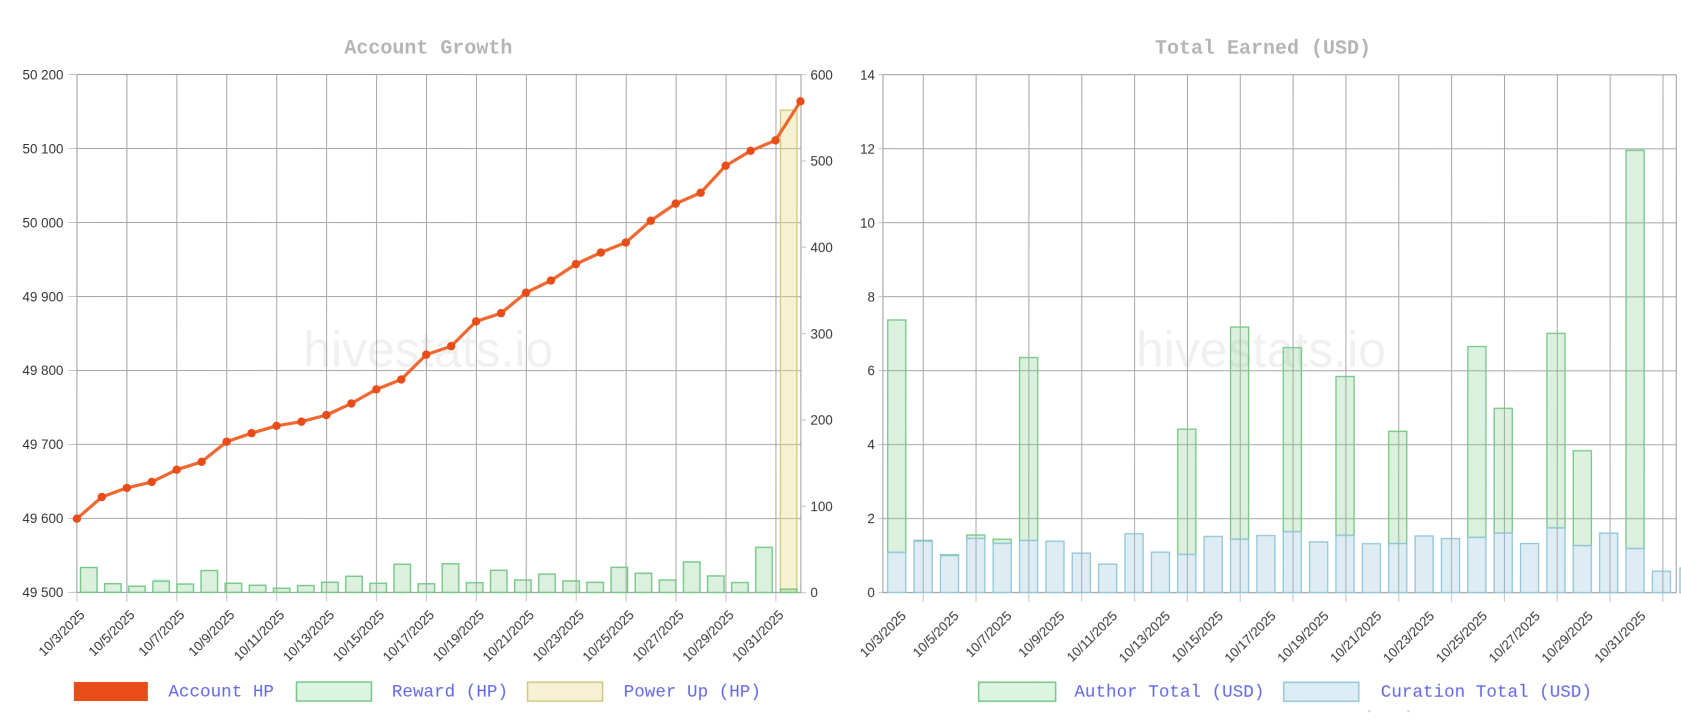 The height and width of the screenshot is (728, 1681). I want to click on svg-text: 49 900, so click(42, 296).